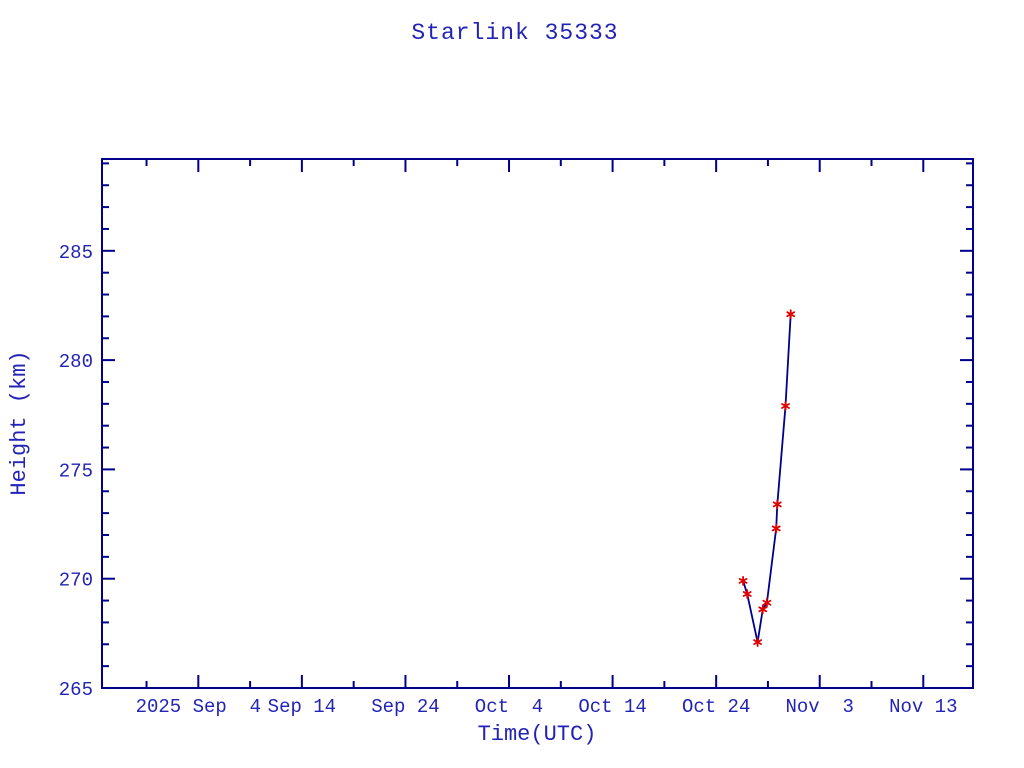 The height and width of the screenshot is (768, 1024). What do you see at coordinates (302, 707) in the screenshot?
I see `x-tick-label: Sep 14` at bounding box center [302, 707].